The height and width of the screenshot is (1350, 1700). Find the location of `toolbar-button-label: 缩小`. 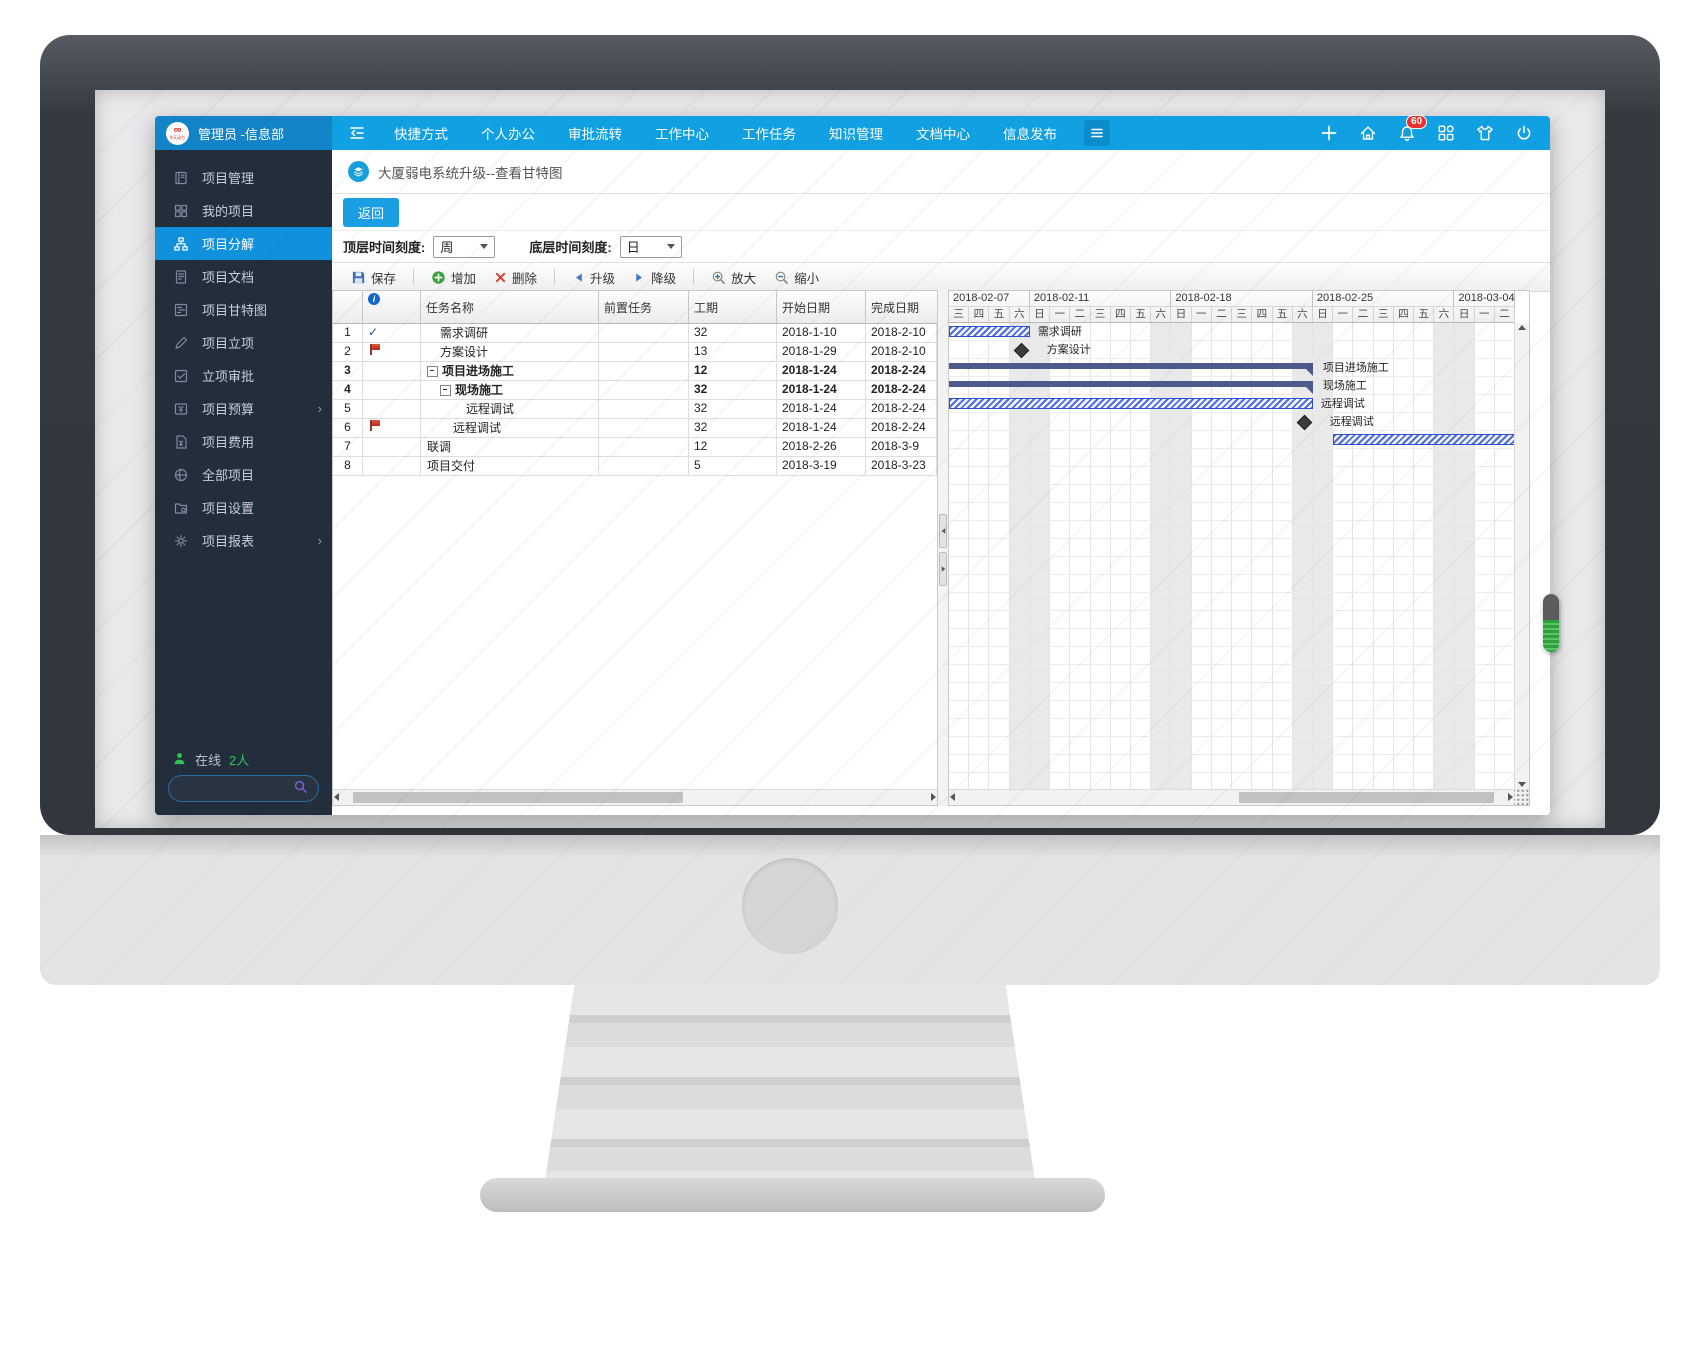

toolbar-button-label: 缩小 is located at coordinates (807, 278).